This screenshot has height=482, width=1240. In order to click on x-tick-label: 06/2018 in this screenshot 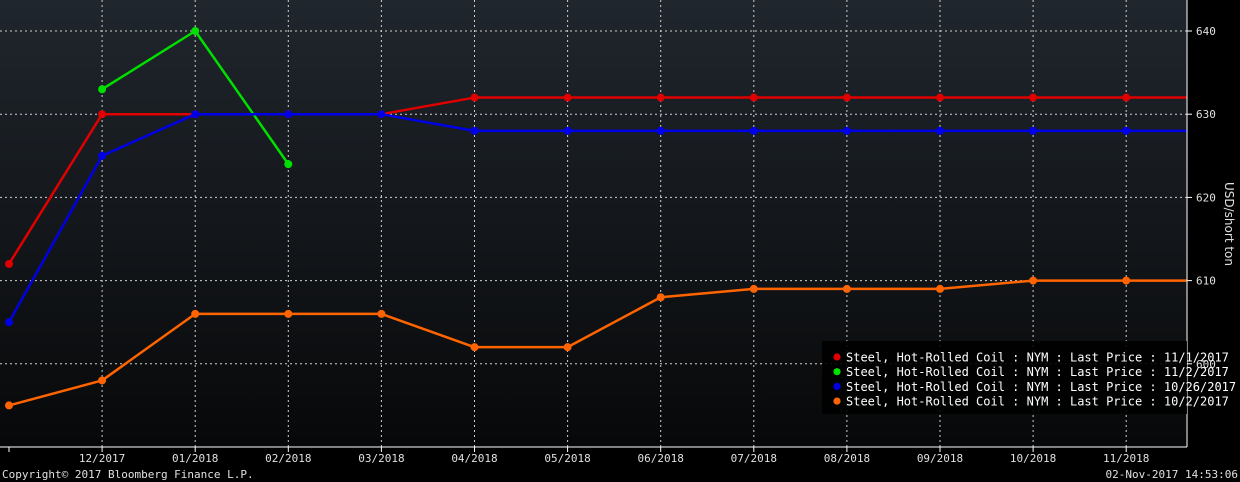, I will do `click(661, 458)`.